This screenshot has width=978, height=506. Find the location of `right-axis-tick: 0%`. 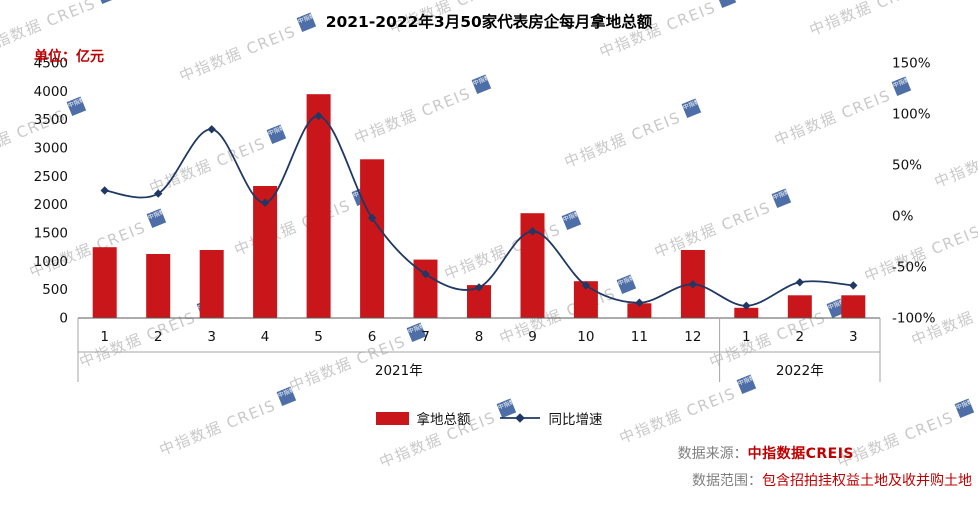

right-axis-tick: 0% is located at coordinates (903, 217).